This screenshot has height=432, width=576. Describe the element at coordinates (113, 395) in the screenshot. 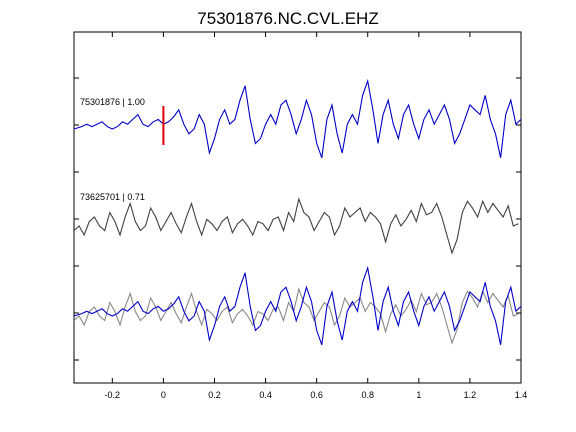

I see `x-tick-label: -0.2` at that location.